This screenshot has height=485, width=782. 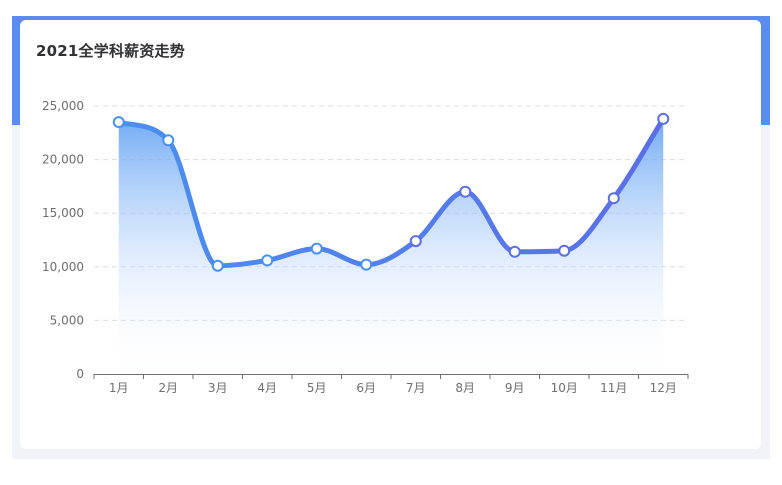 I want to click on y-tick-label: 0, so click(x=80, y=374).